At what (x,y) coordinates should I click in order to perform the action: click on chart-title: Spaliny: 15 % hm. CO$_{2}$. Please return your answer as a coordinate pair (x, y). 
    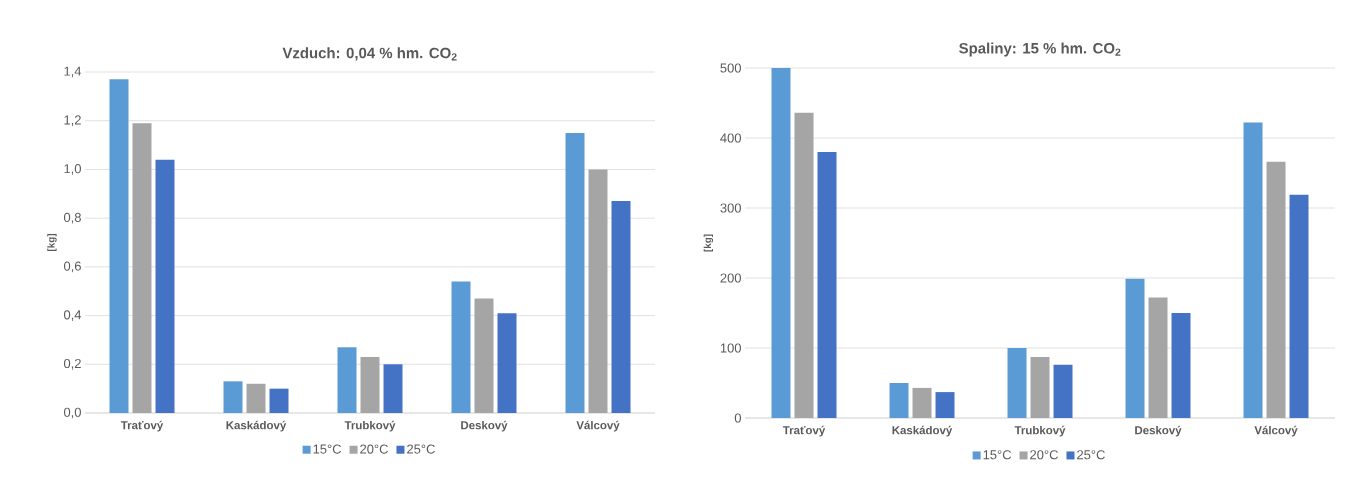
    Looking at the image, I should click on (1040, 49).